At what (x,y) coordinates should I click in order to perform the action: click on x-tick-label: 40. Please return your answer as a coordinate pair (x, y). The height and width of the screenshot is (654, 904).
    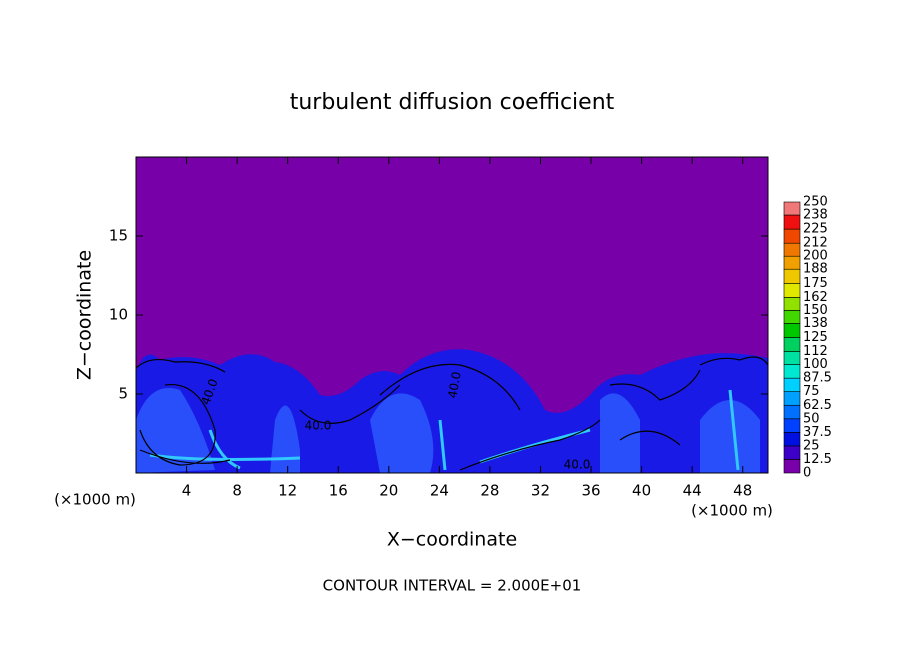
    Looking at the image, I should click on (641, 491).